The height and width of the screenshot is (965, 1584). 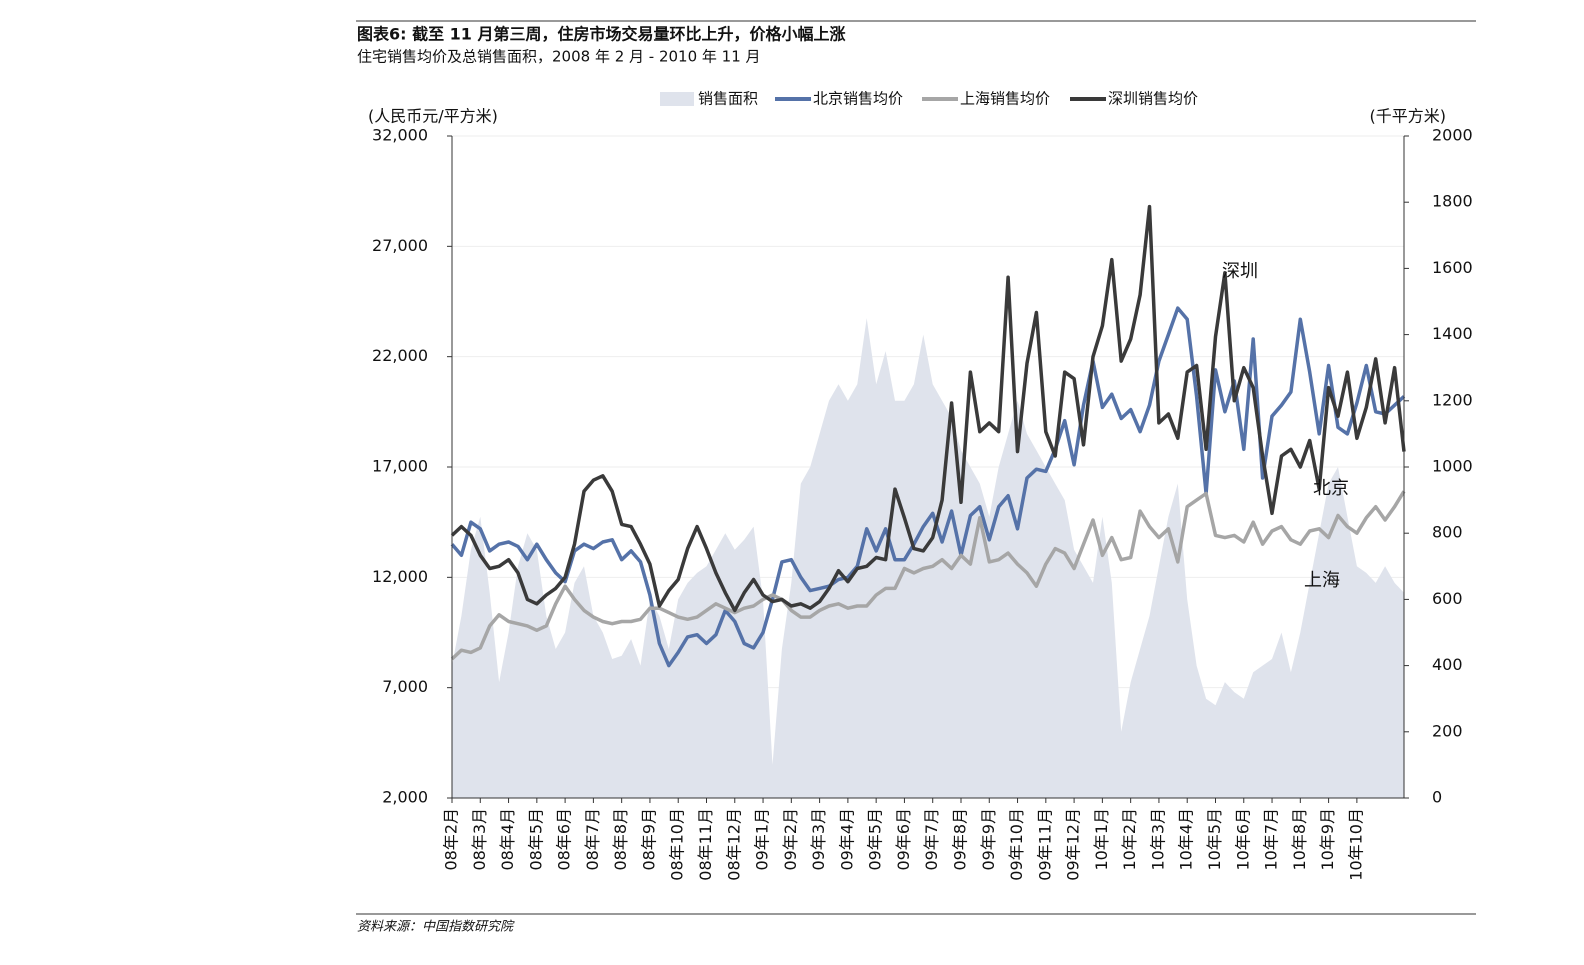 I want to click on y2-tick-label: 1400, so click(x=1452, y=333).